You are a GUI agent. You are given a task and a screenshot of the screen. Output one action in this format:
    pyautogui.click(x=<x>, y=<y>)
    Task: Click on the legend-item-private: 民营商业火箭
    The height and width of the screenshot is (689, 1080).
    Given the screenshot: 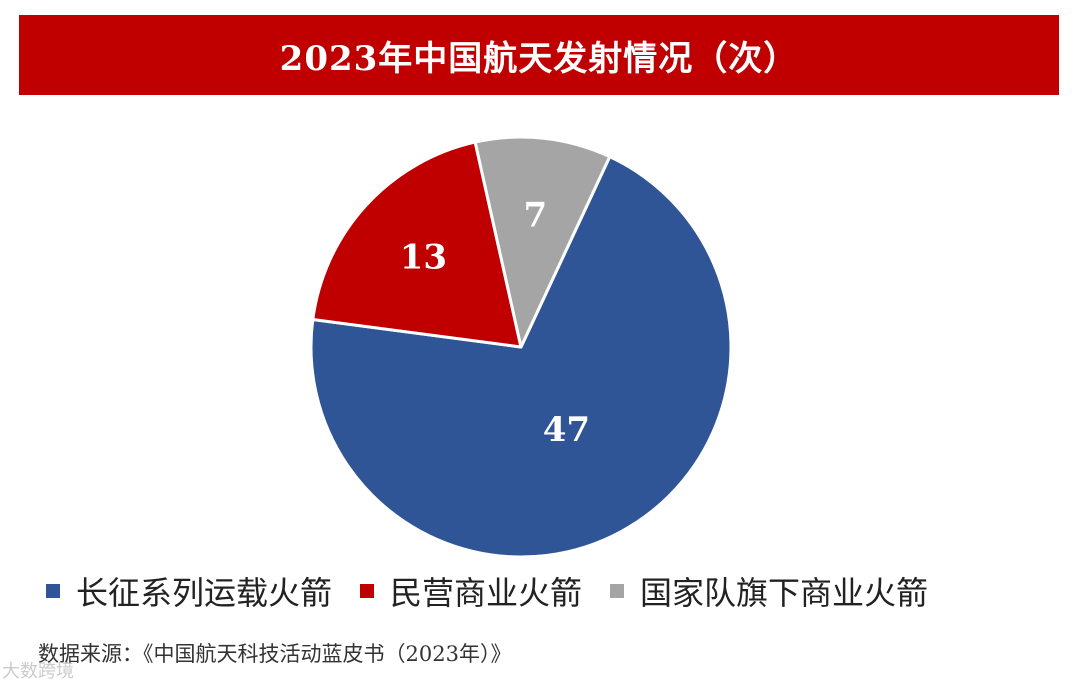 What is the action you would take?
    pyautogui.click(x=471, y=591)
    